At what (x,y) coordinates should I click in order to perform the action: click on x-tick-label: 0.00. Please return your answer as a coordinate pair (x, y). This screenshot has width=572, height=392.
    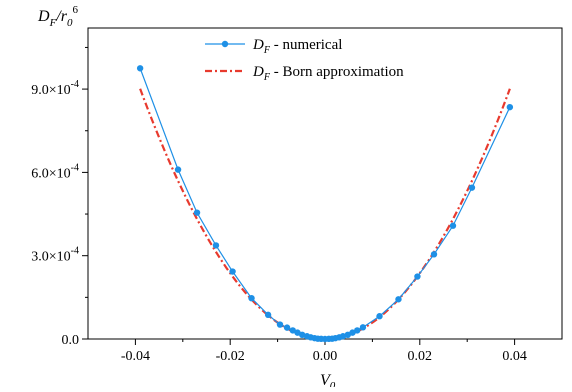
    Looking at the image, I should click on (325, 356).